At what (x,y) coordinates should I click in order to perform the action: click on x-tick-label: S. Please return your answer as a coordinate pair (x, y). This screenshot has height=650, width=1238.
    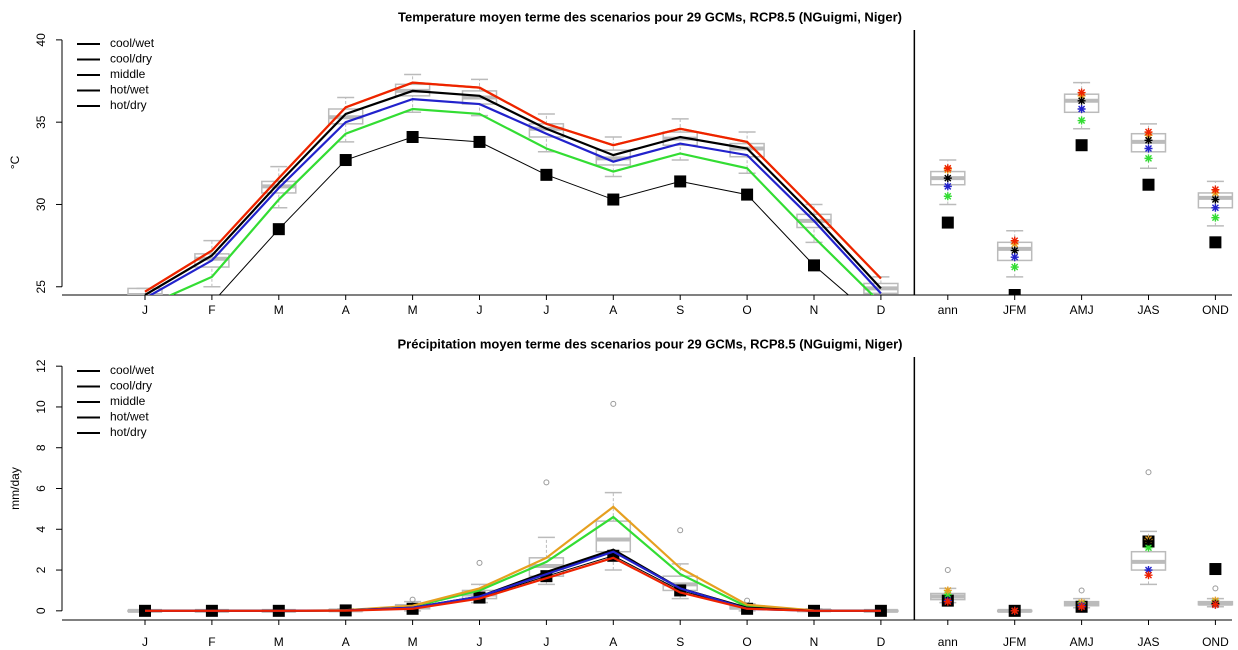
    Looking at the image, I should click on (680, 310).